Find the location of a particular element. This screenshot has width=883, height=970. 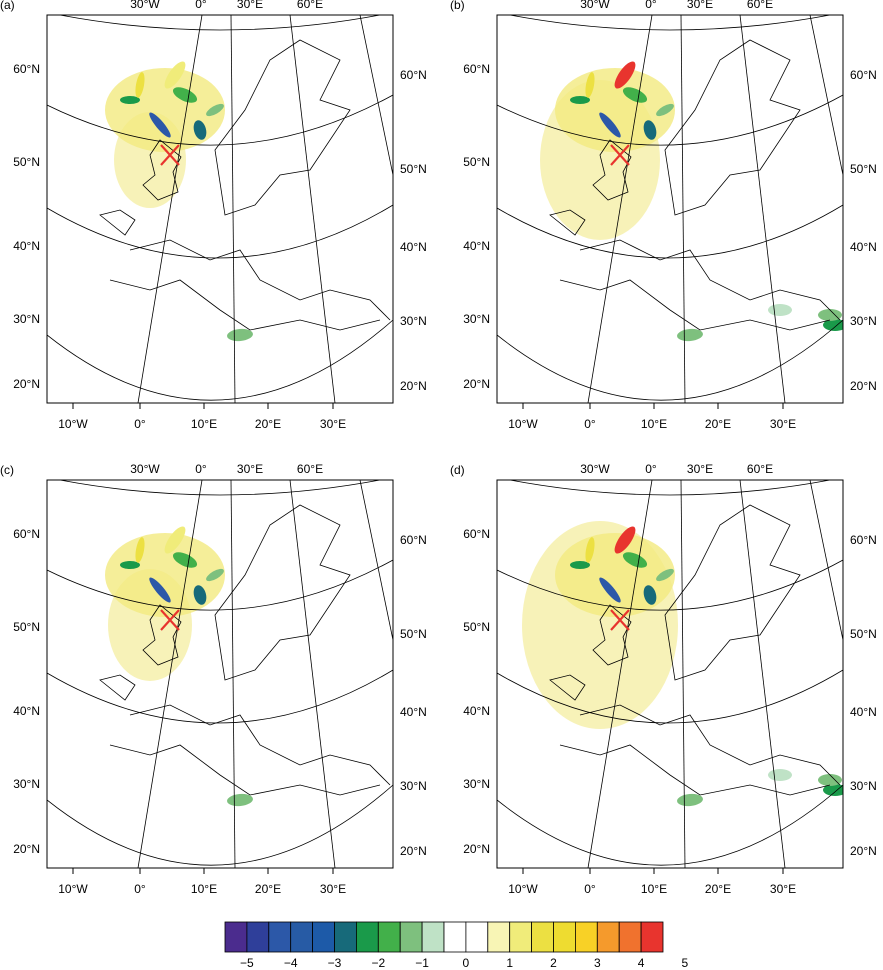

colorbar-label: −3 is located at coordinates (335, 963).